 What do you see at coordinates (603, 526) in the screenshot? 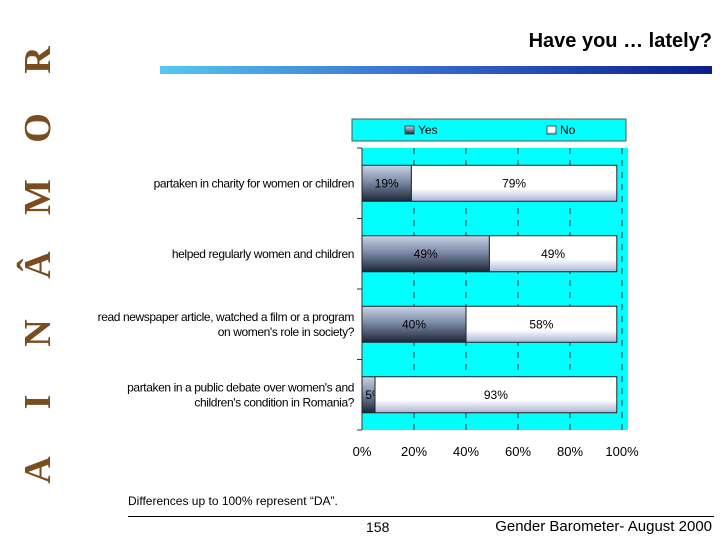
I see `footer-text: Gender Barometer- August 2000` at bounding box center [603, 526].